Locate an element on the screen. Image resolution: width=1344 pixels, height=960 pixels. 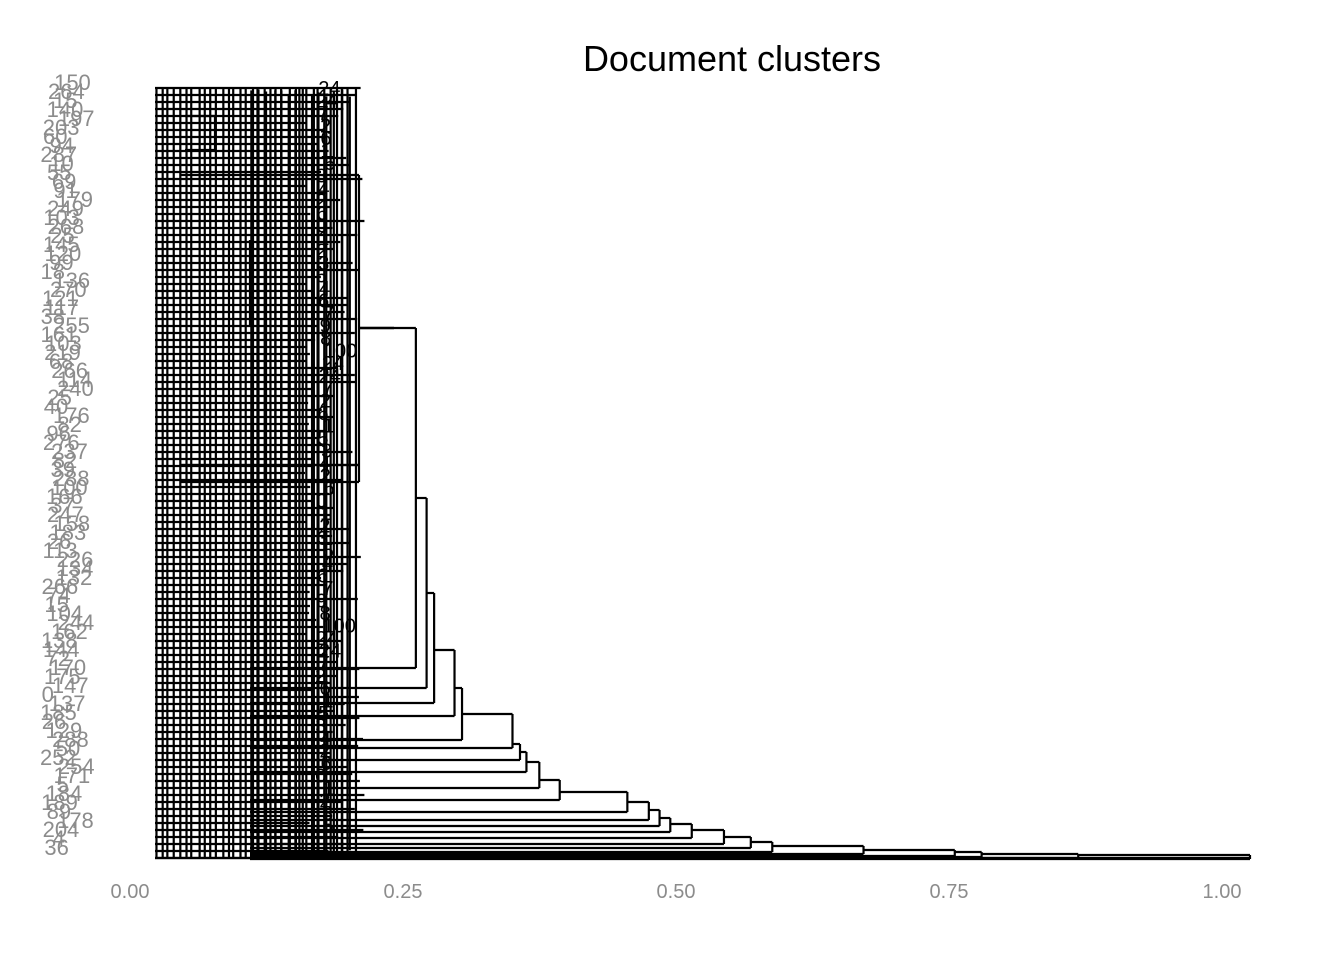
leaf-label: 197 is located at coordinates (76, 118).